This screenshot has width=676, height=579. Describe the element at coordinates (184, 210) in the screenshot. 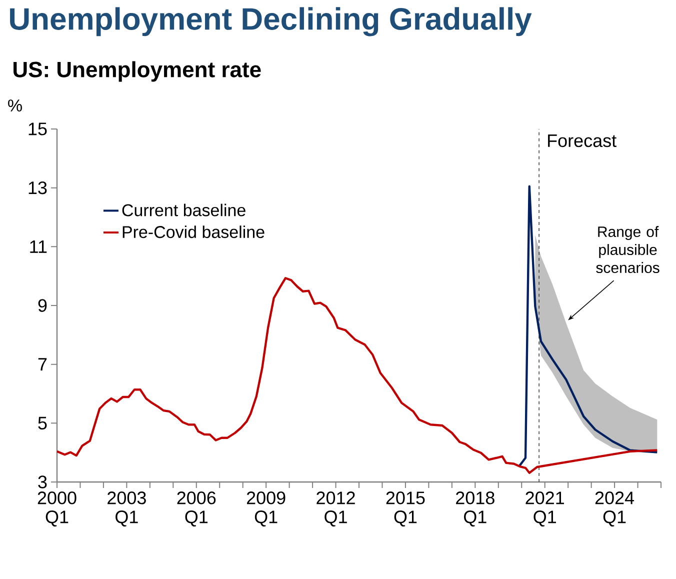

I see `legend-label: Current baseline` at that location.